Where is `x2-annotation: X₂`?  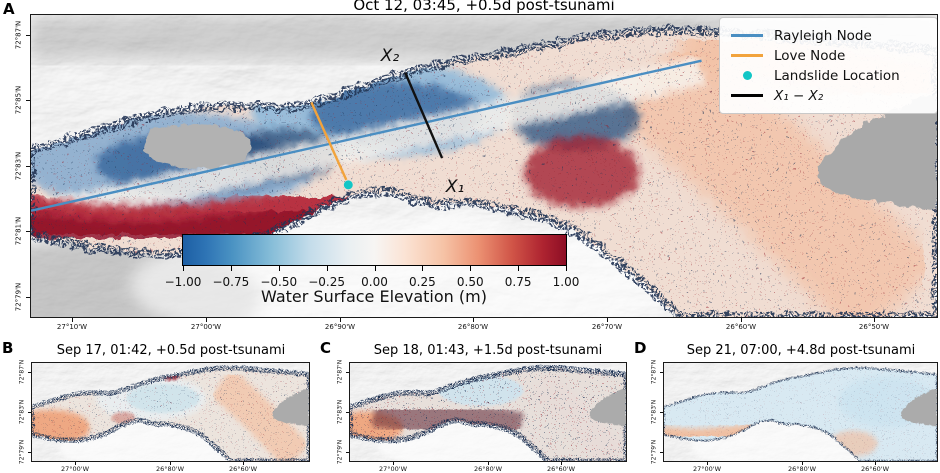
x2-annotation: X₂ is located at coordinates (390, 56).